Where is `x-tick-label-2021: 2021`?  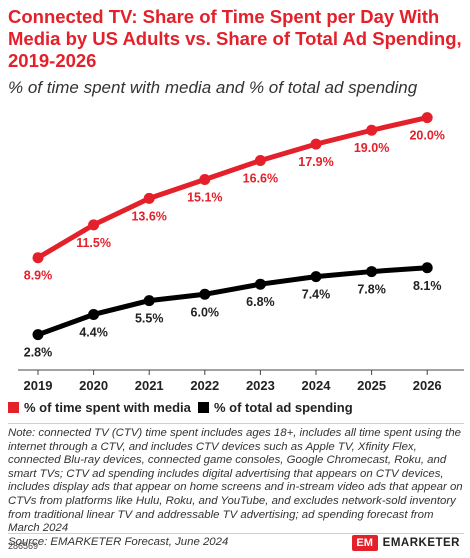
x-tick-label-2021: 2021 is located at coordinates (149, 385).